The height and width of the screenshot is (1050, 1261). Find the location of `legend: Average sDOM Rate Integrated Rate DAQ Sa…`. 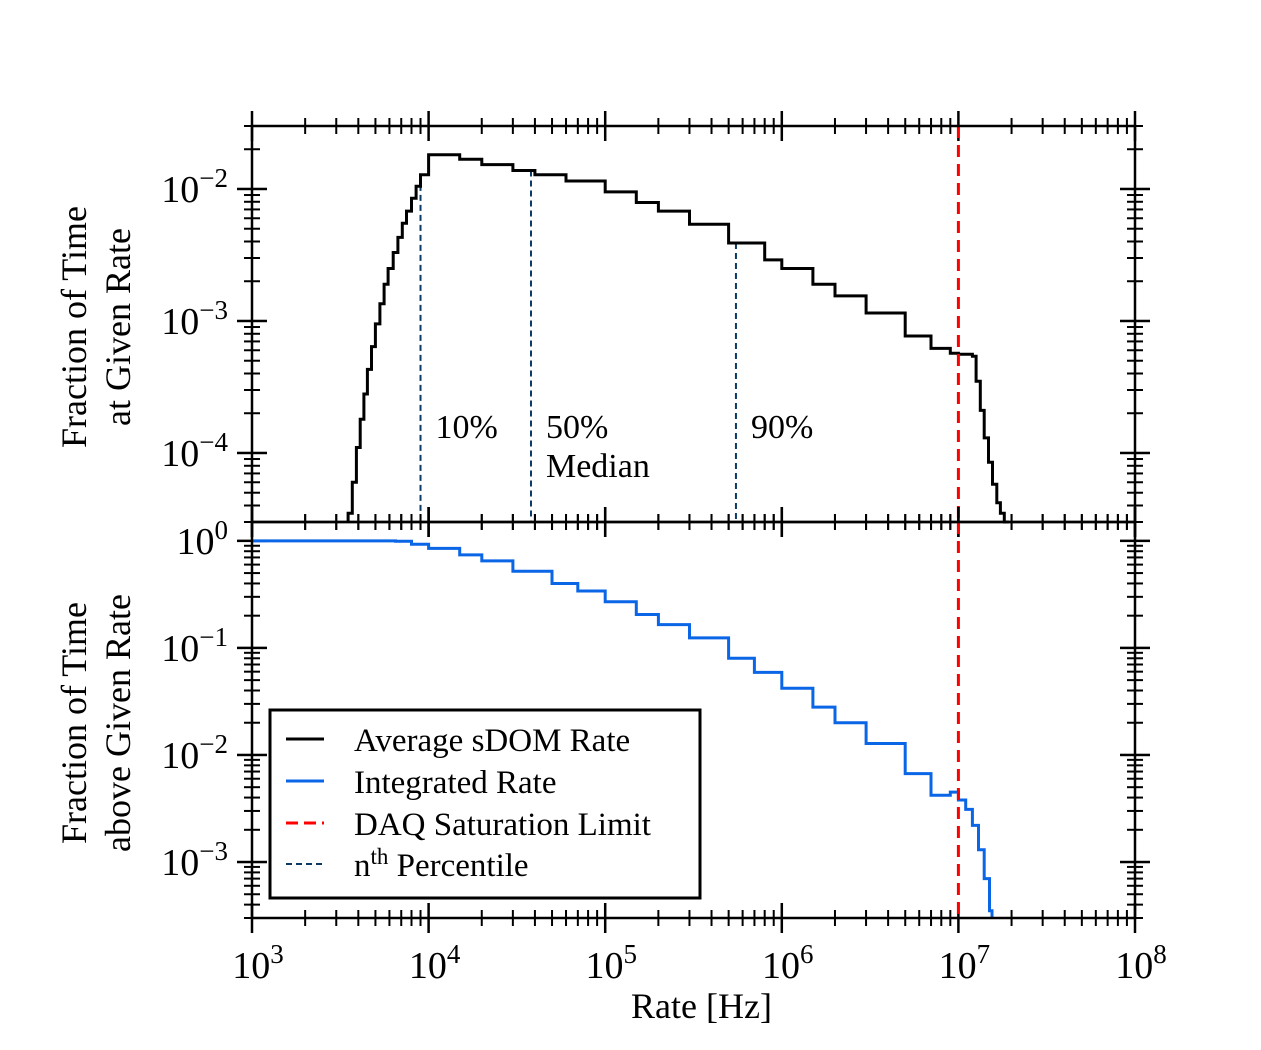

legend: Average sDOM Rate Integrated Rate DAQ Sa… is located at coordinates (485, 804).